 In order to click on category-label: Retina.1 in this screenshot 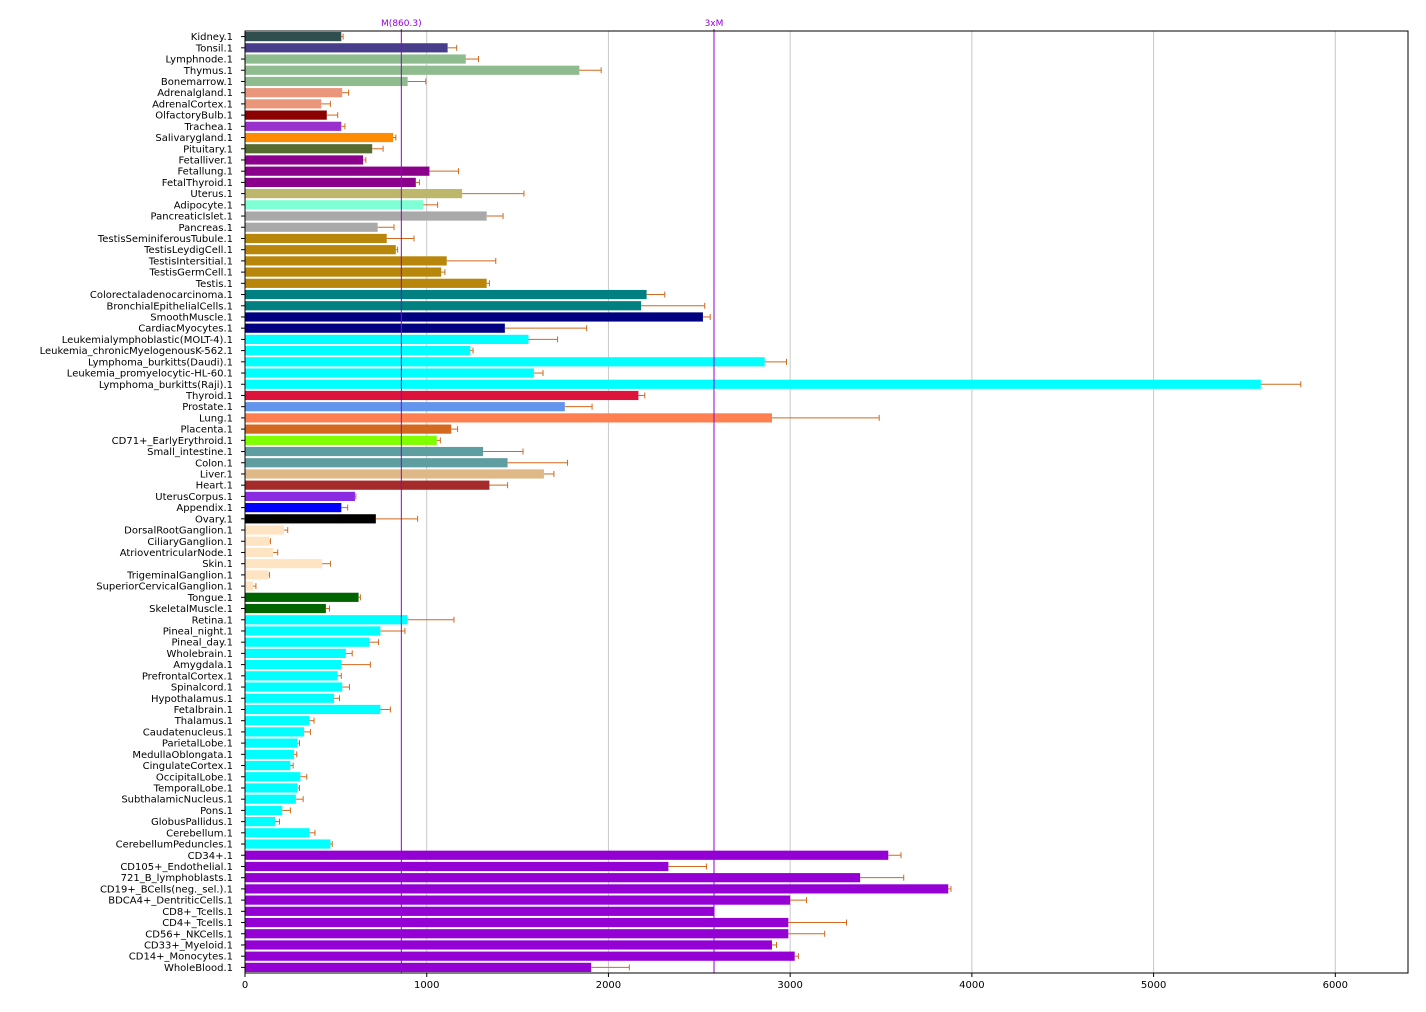, I will do `click(212, 620)`.